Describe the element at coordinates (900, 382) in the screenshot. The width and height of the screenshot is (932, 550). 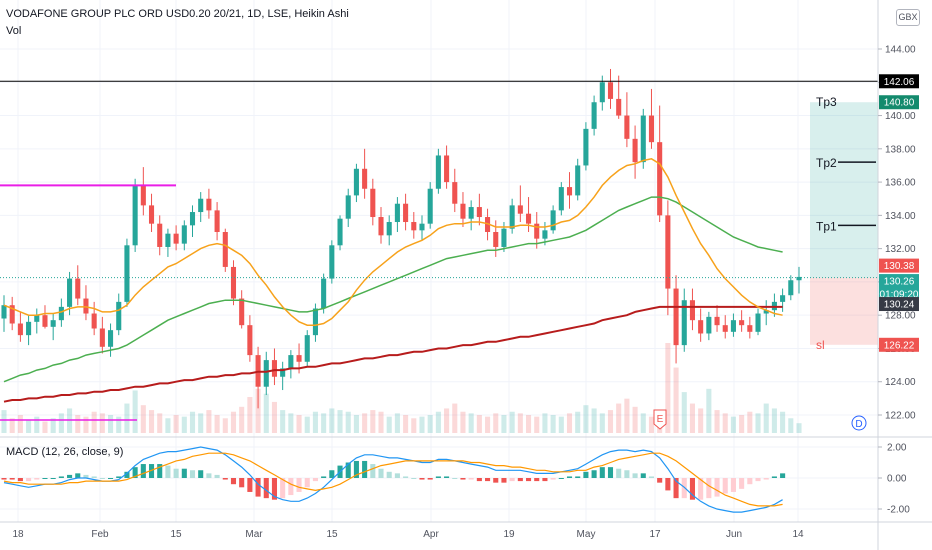
I see `price-tick-label: 124.00` at that location.